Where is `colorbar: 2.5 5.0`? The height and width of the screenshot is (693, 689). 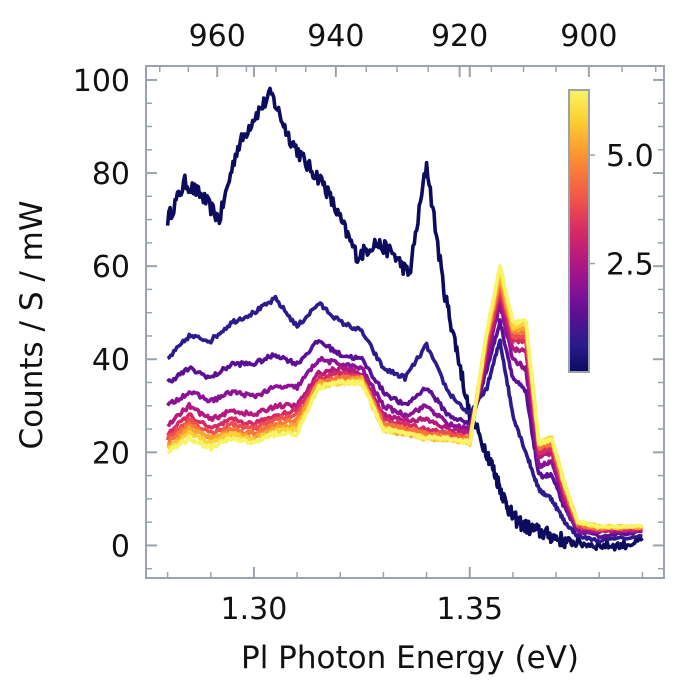 colorbar: 2.5 5.0 is located at coordinates (611, 231).